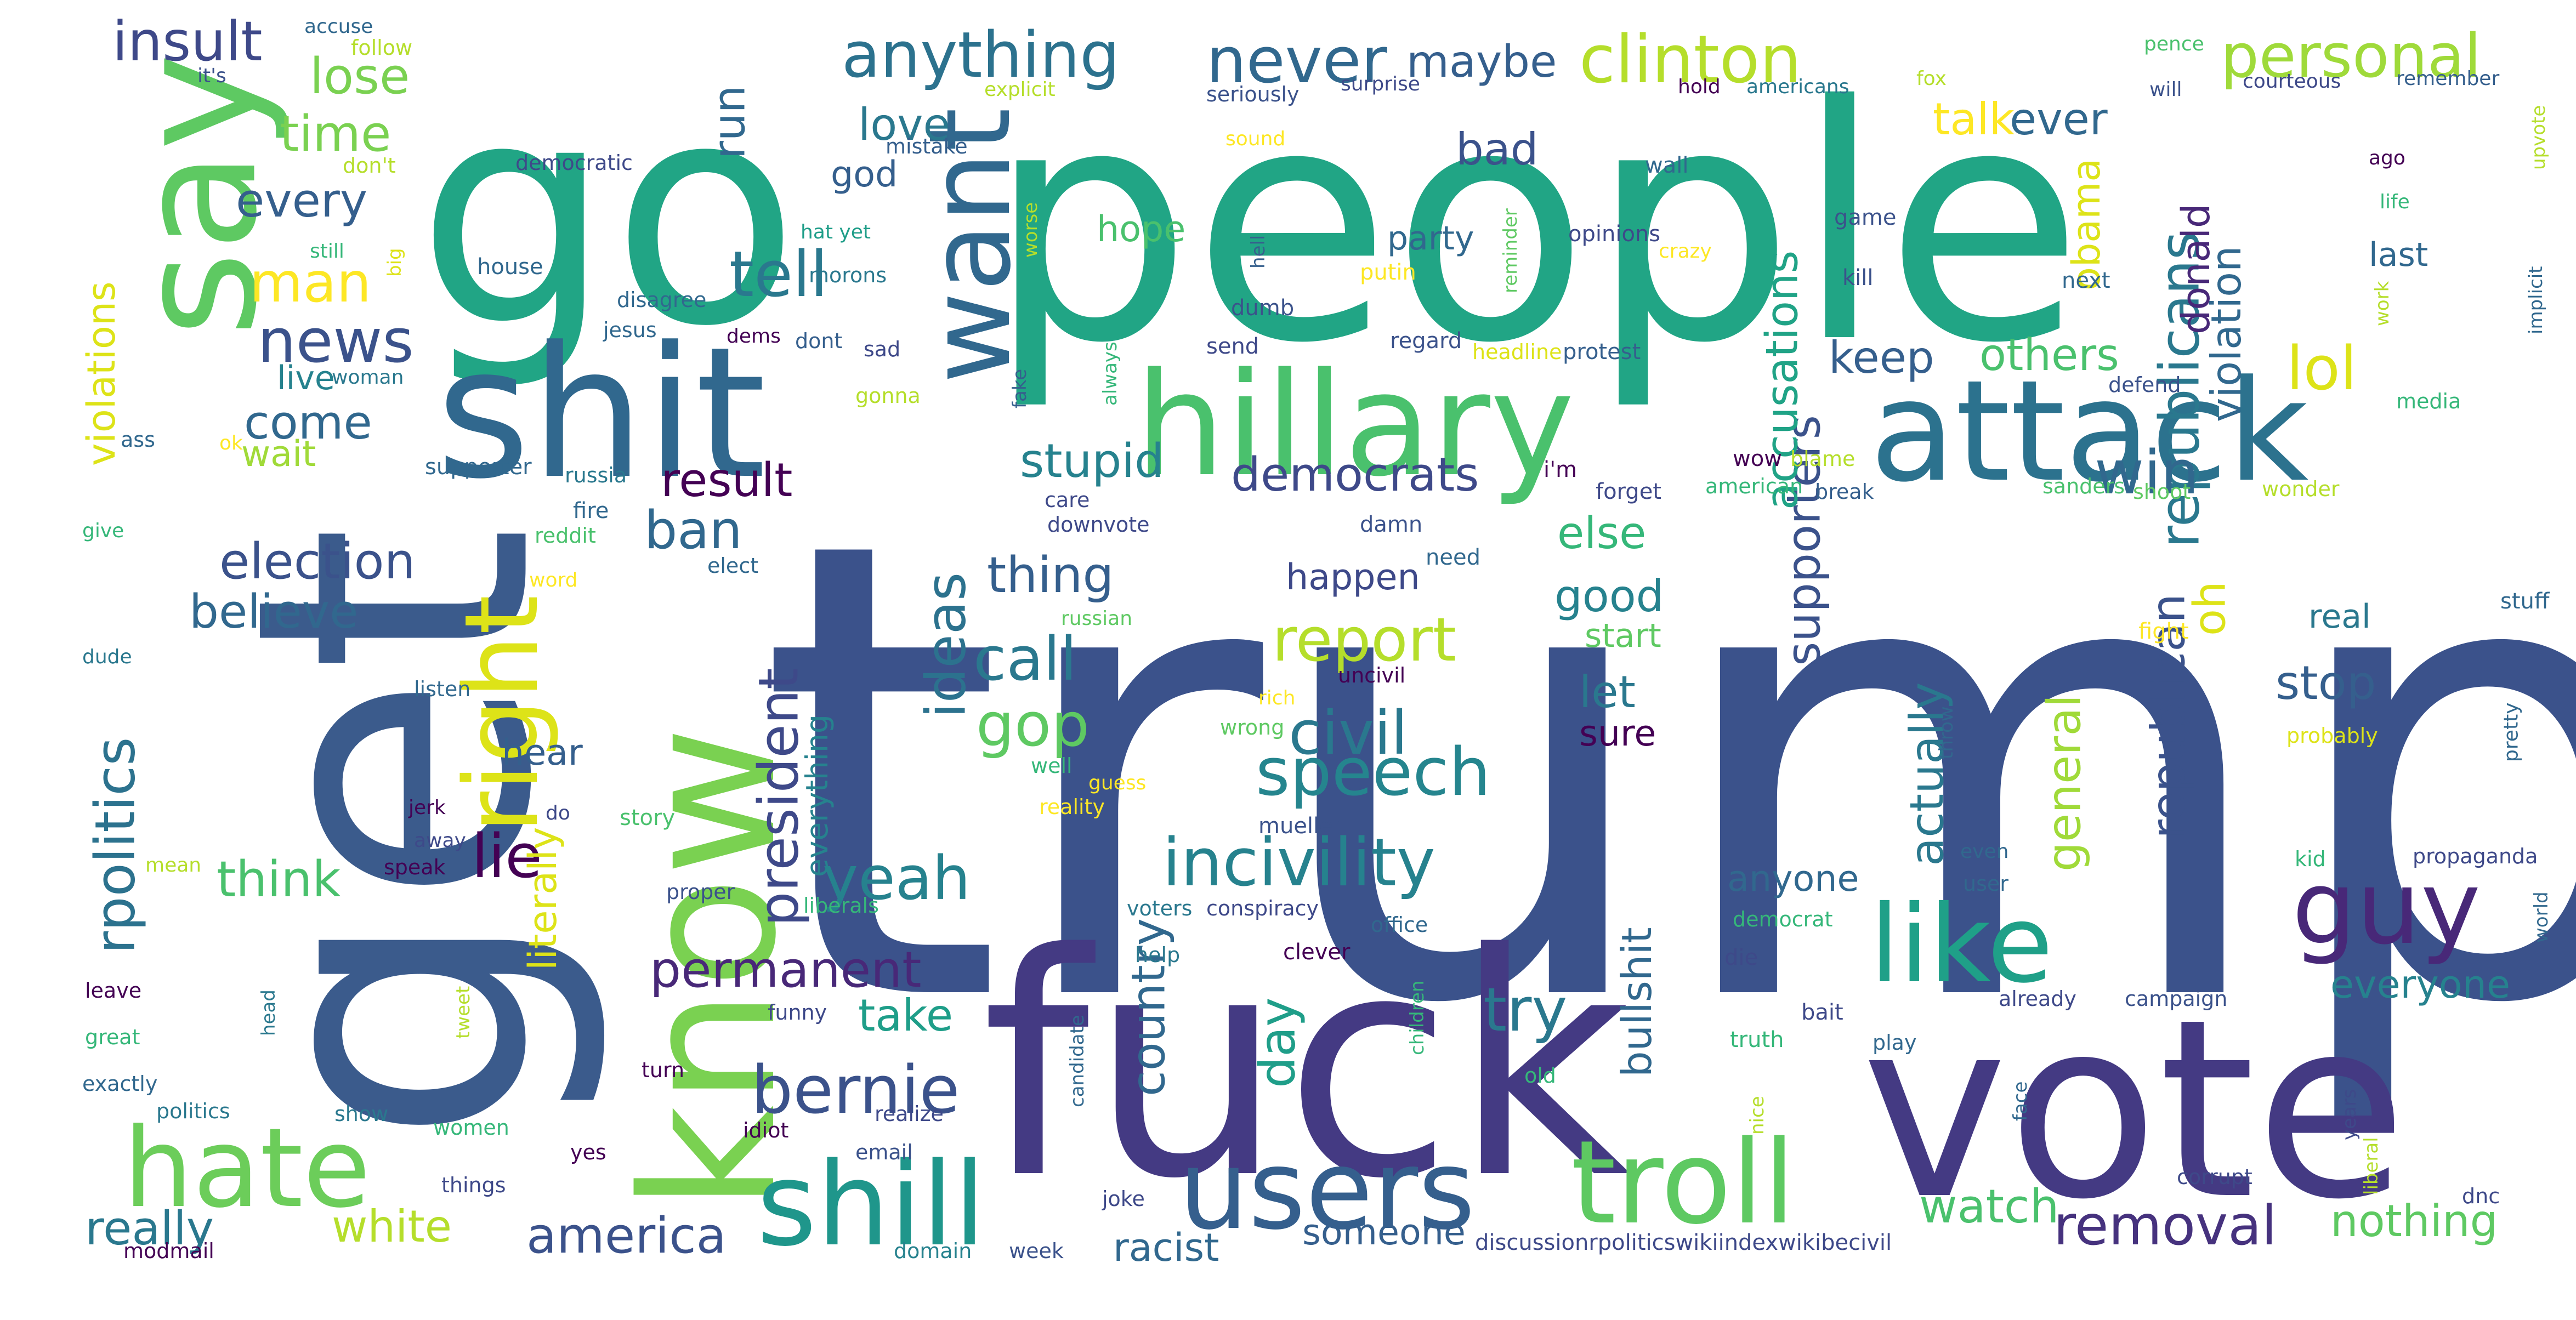 The height and width of the screenshot is (1320, 2576). I want to click on word-elect: elect, so click(732, 566).